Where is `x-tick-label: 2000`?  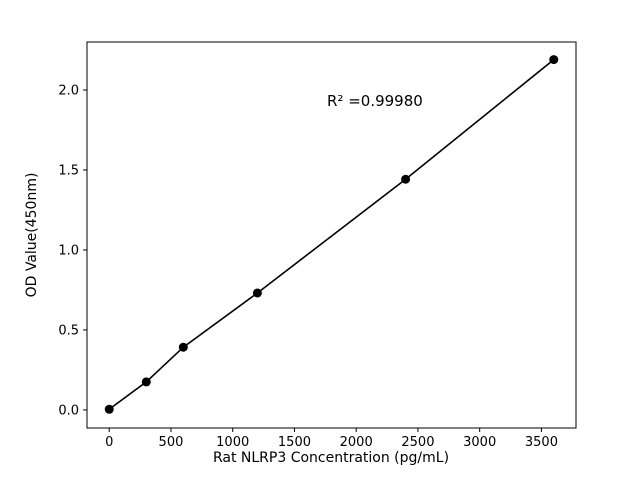
x-tick-label: 2000 is located at coordinates (356, 442).